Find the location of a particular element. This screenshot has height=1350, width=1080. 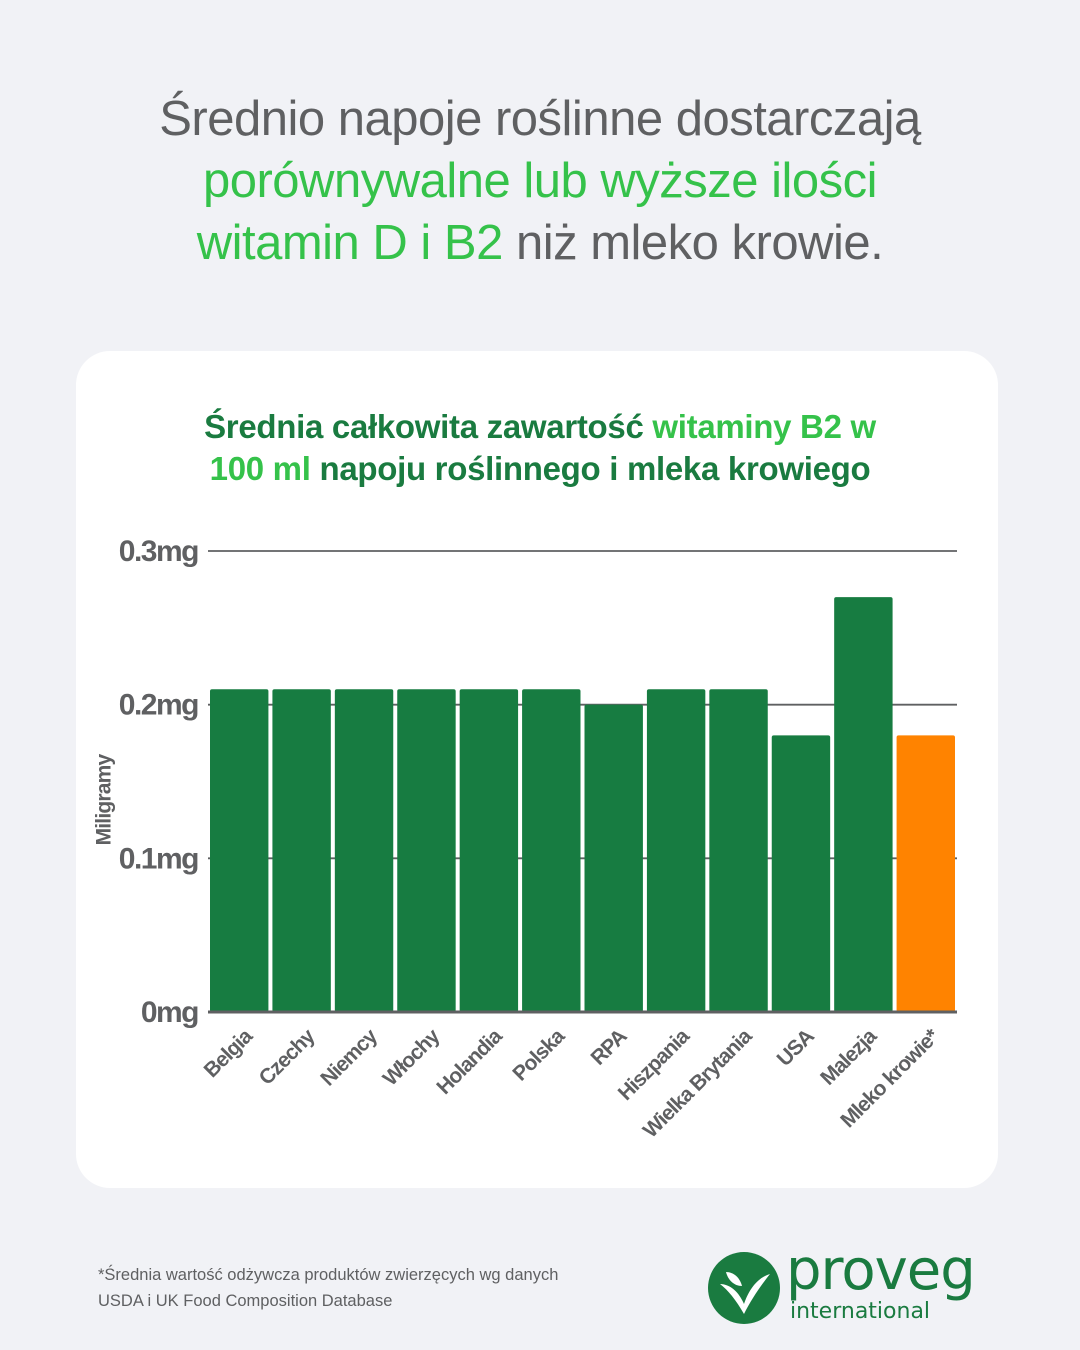

proveg-logo: proveg international is located at coordinates (851, 1283).